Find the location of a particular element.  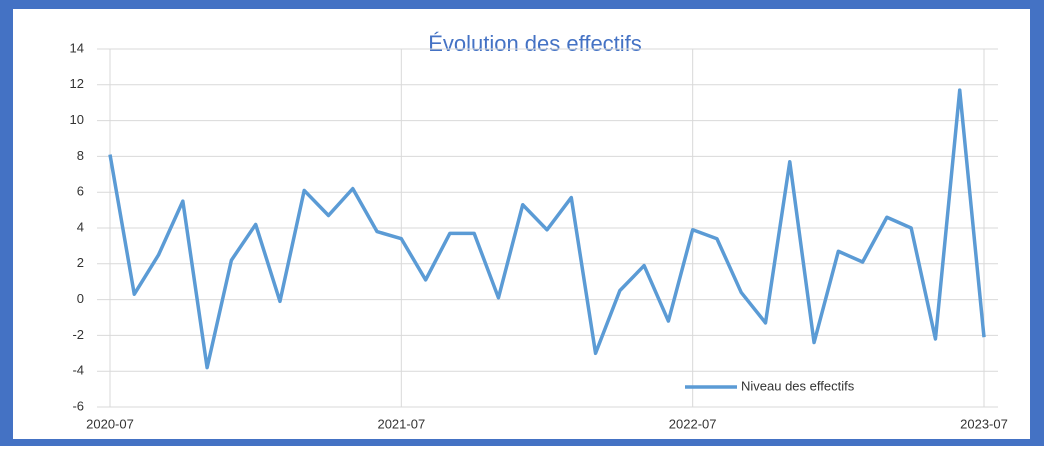

y-tick-label: 12 is located at coordinates (77, 83).